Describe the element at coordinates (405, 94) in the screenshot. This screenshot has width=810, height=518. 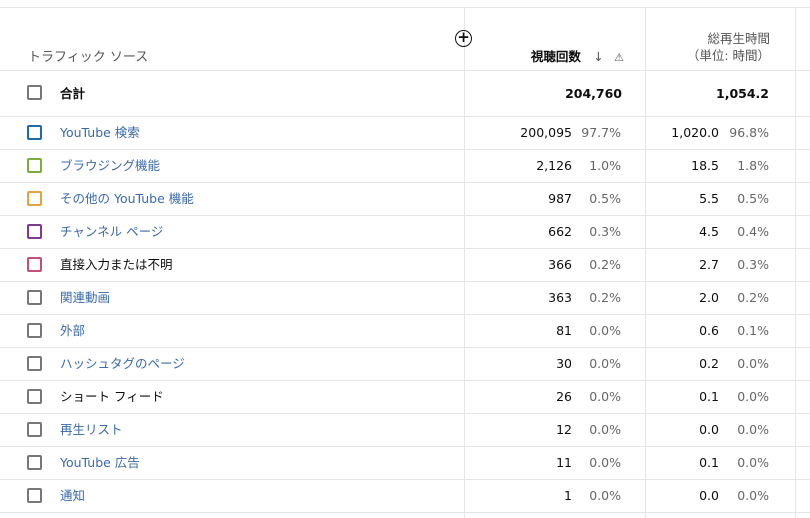
I see `total-row: 合計 204,760 1,054.2` at that location.